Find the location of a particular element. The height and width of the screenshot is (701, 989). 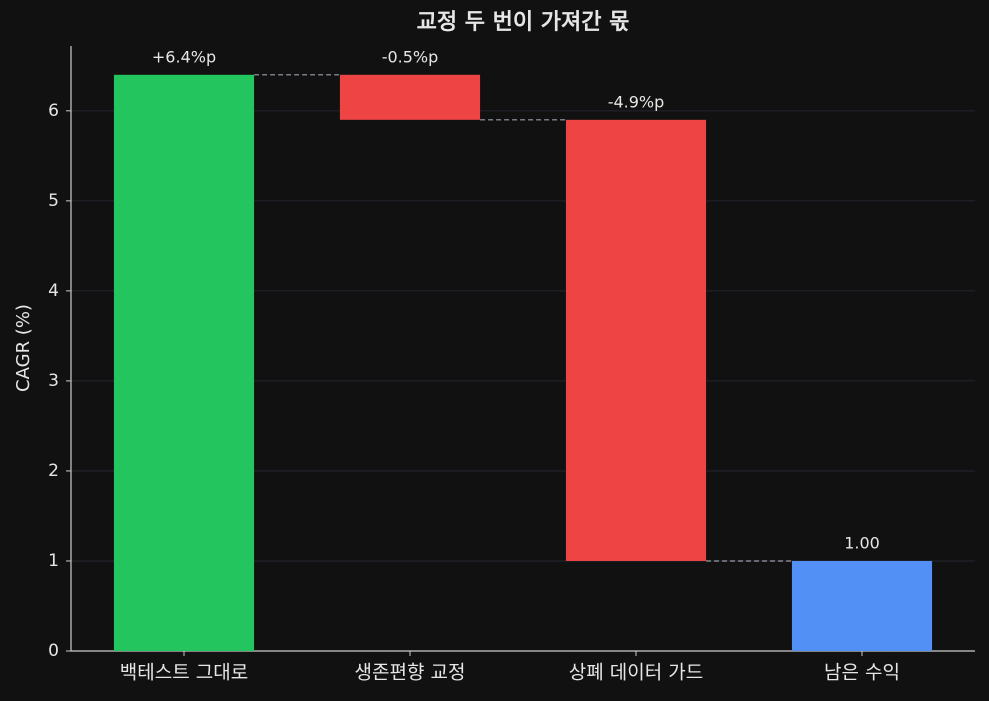

y-tick-label: 5 is located at coordinates (53, 201).